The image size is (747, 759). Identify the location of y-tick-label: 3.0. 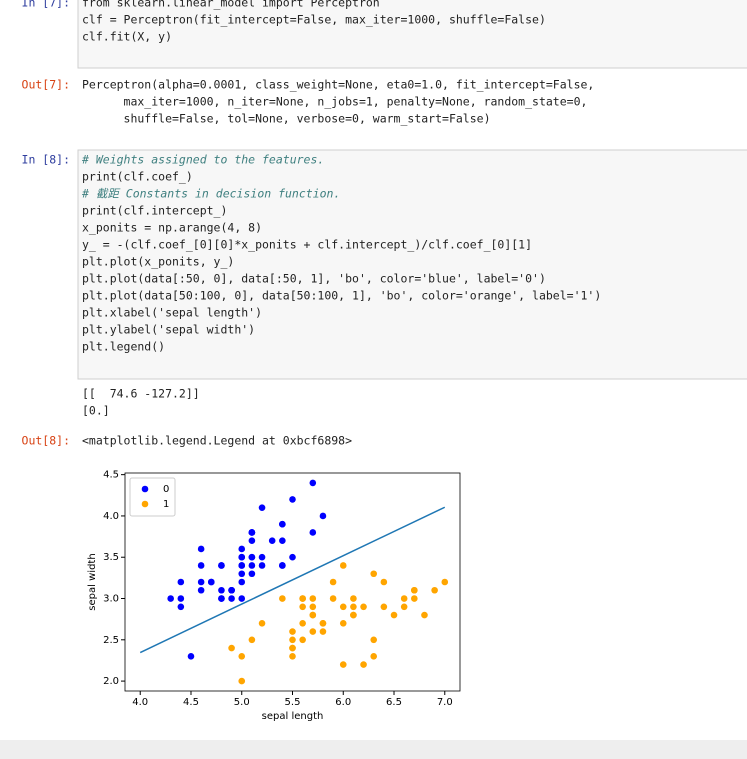
(111, 599).